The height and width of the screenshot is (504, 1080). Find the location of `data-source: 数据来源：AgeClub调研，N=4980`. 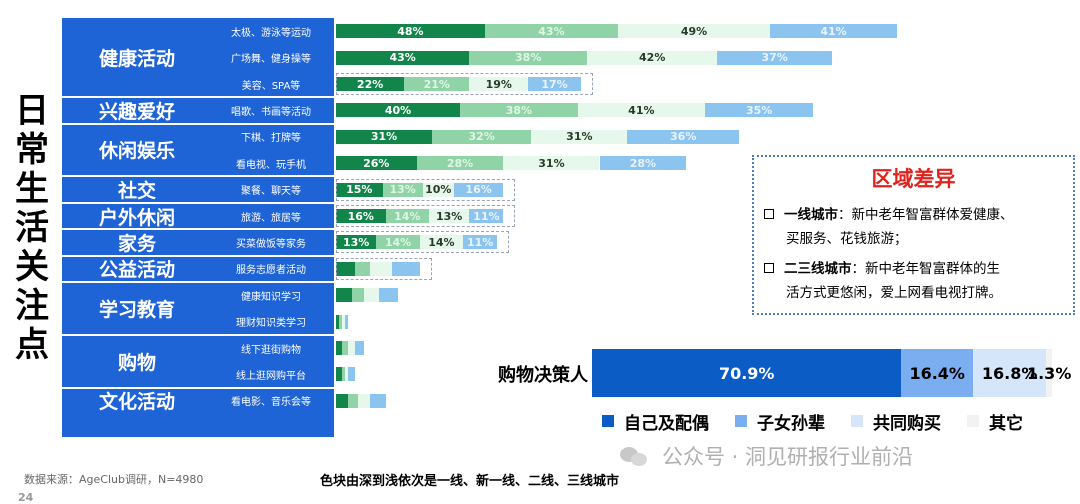

data-source: 数据来源：AgeClub调研，N=4980 is located at coordinates (114, 479).